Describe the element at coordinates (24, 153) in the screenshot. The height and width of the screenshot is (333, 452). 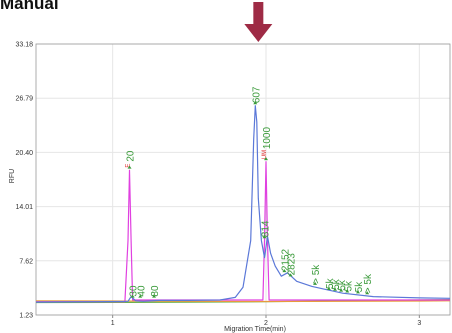
I see `y-tick-label: 20.40` at that location.